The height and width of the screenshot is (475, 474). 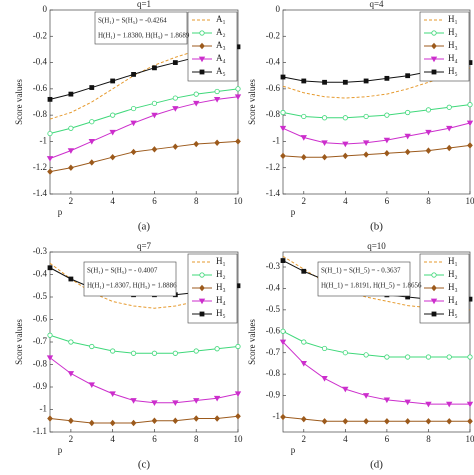 I want to click on y-tick-label: -1.4, so click(x=40, y=193).